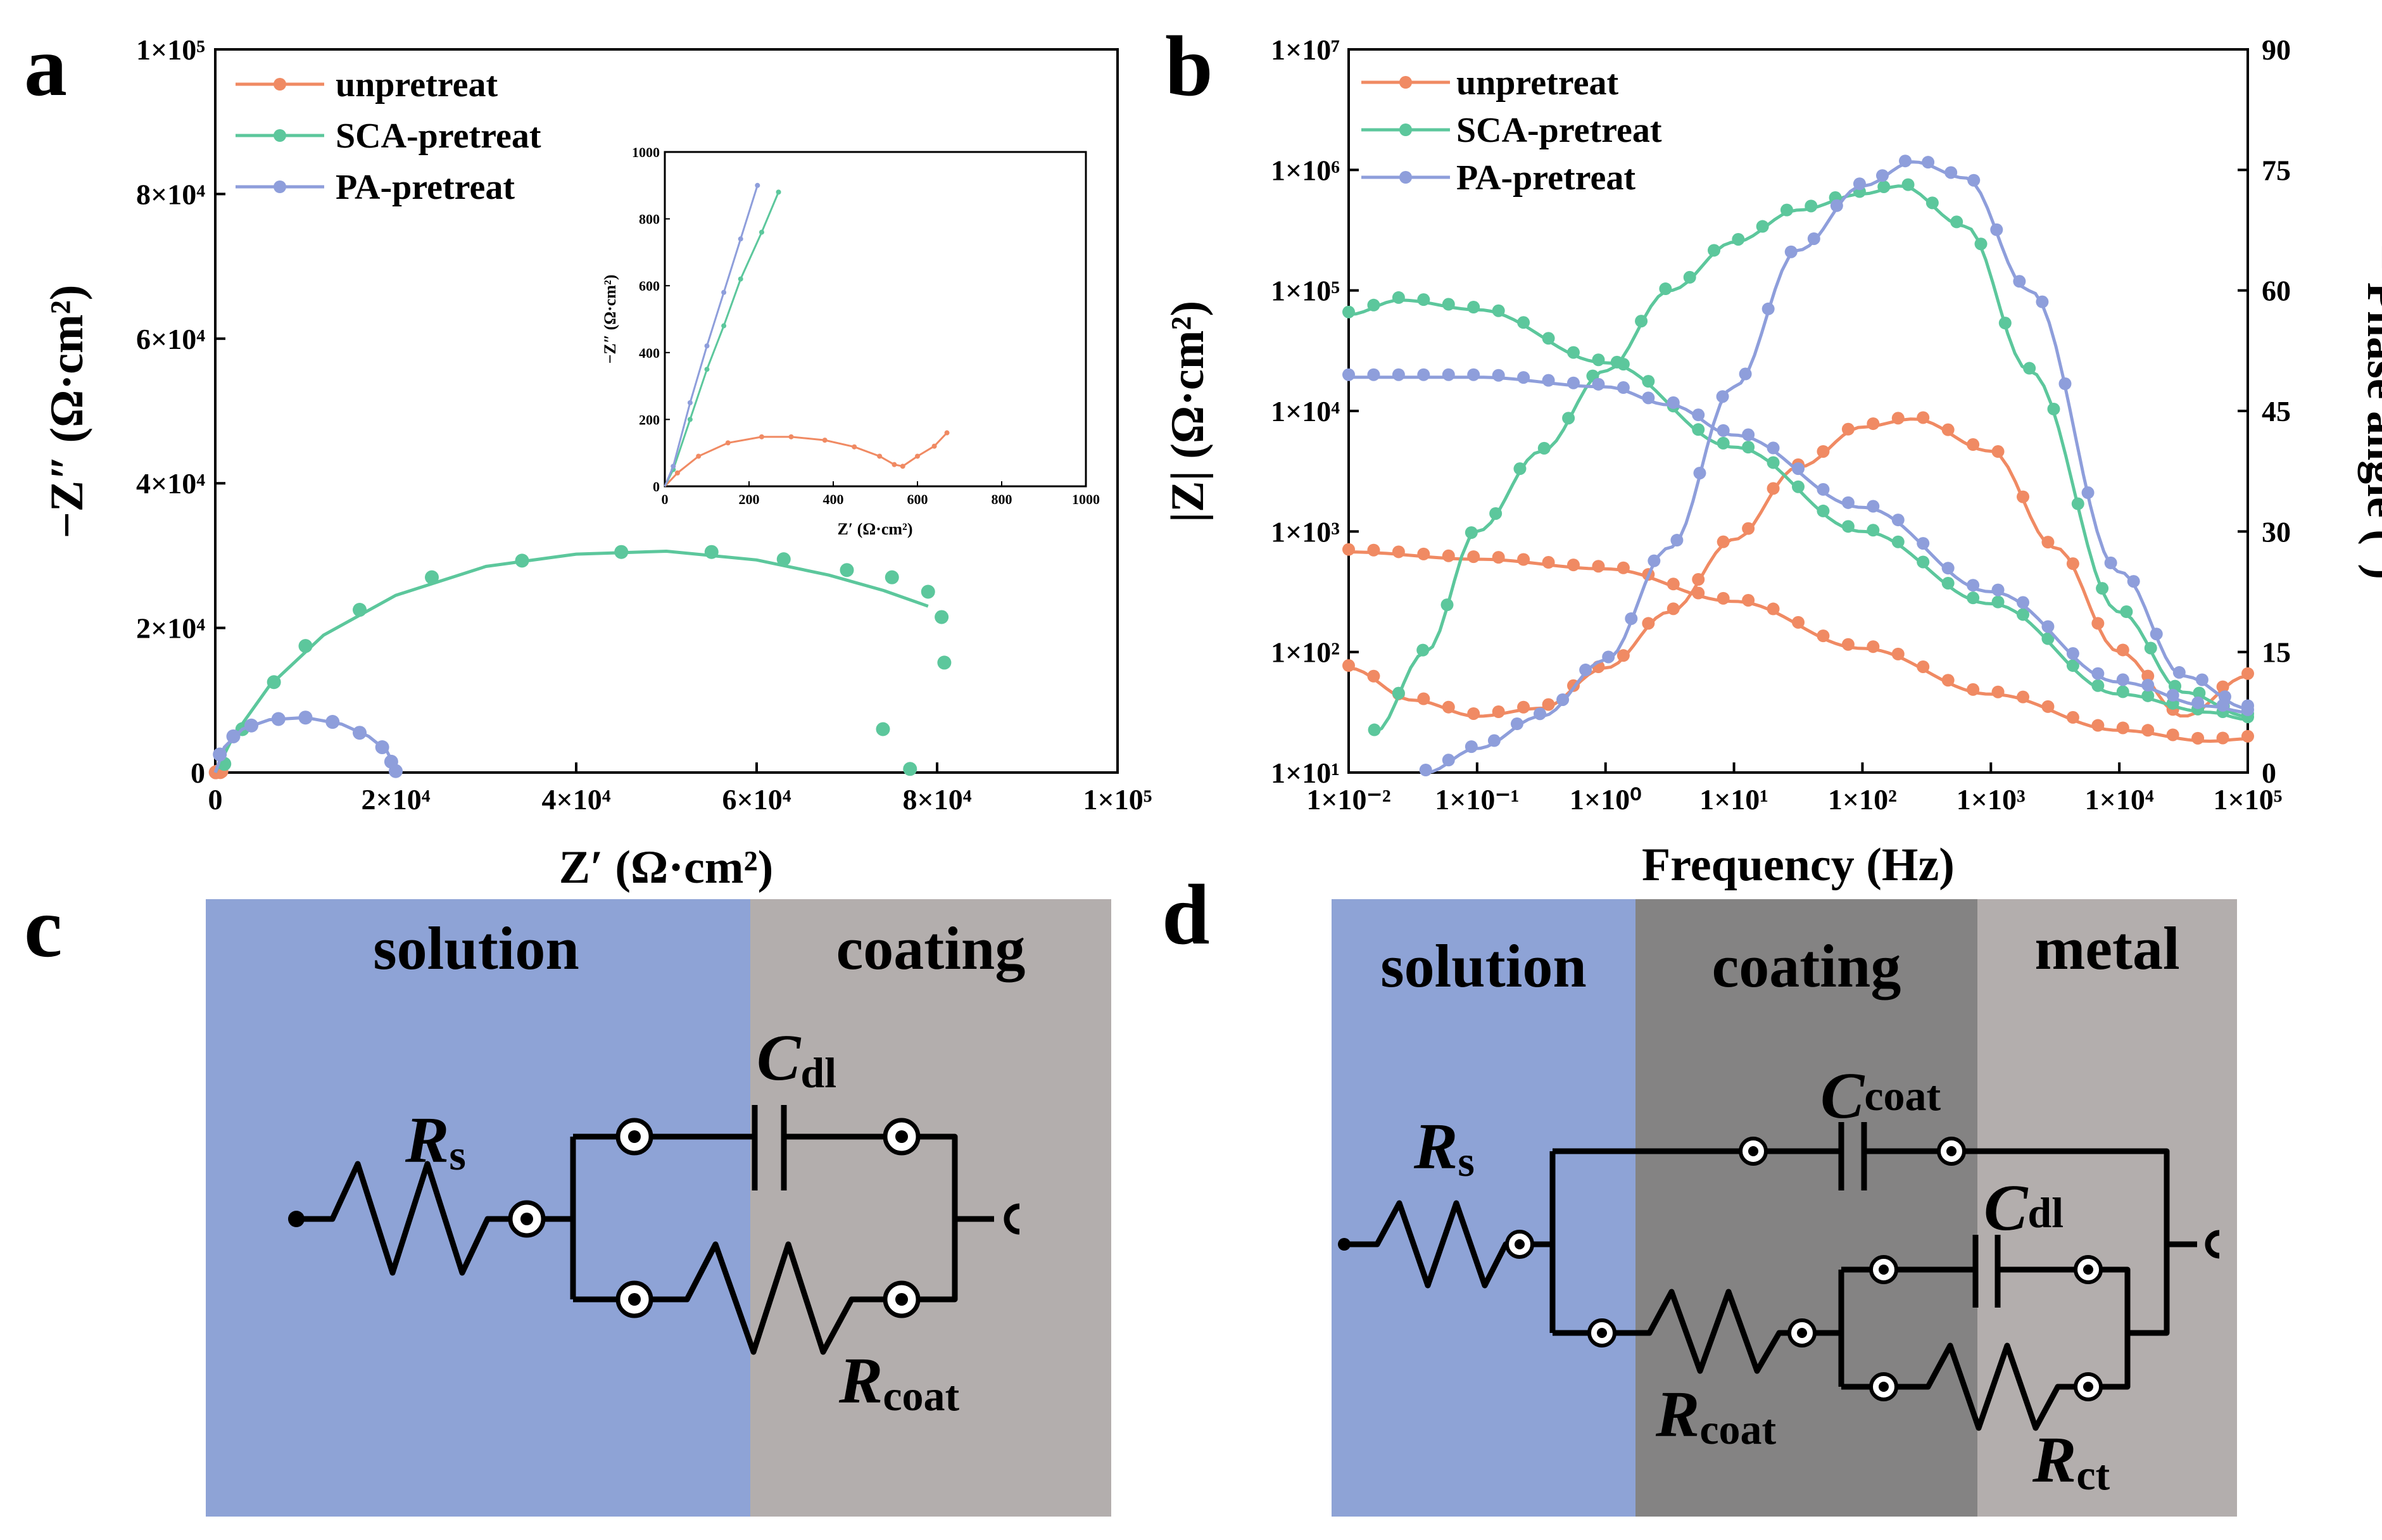  Describe the element at coordinates (280, 135) in the screenshot. I see `legend-a-sca-marker` at that location.